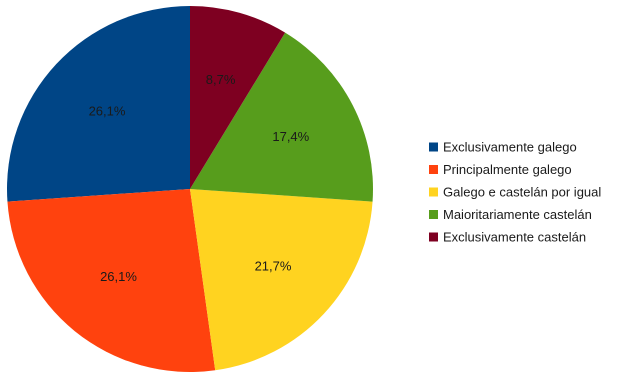 This screenshot has height=372, width=627. Describe the element at coordinates (433, 237) in the screenshot. I see `legend-swatch-exclusivamente-castelan` at that location.